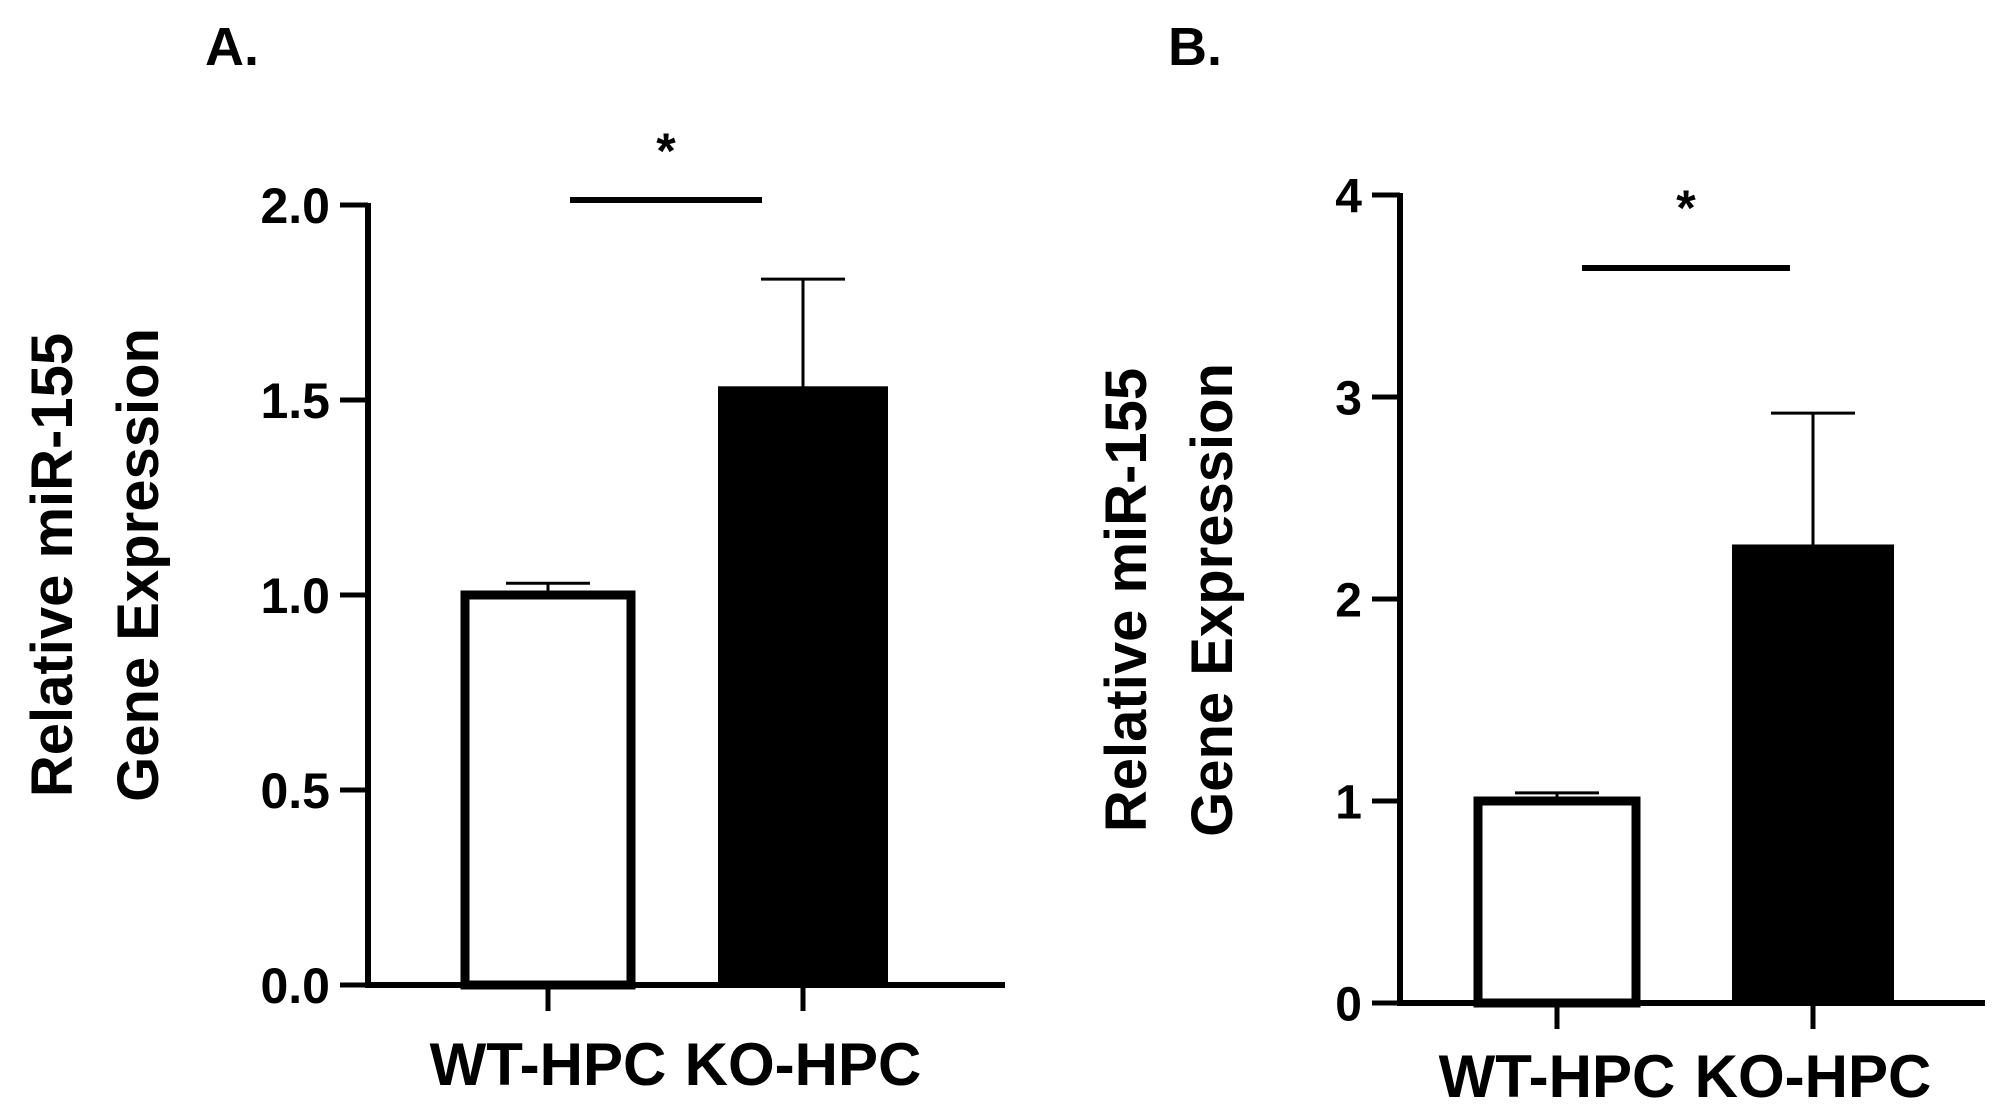 Image resolution: width=2014 pixels, height=1110 pixels. Describe the element at coordinates (52, 565) in the screenshot. I see `panel-a-ylabel-line1: Relative miR-155` at that location.